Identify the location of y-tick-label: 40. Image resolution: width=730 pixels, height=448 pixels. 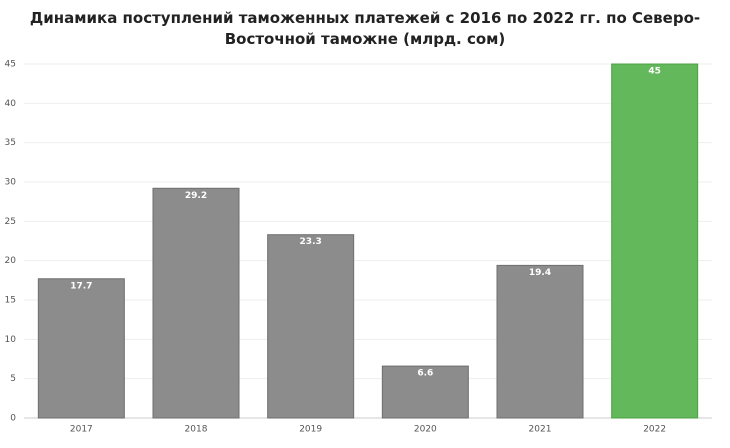
(11, 104).